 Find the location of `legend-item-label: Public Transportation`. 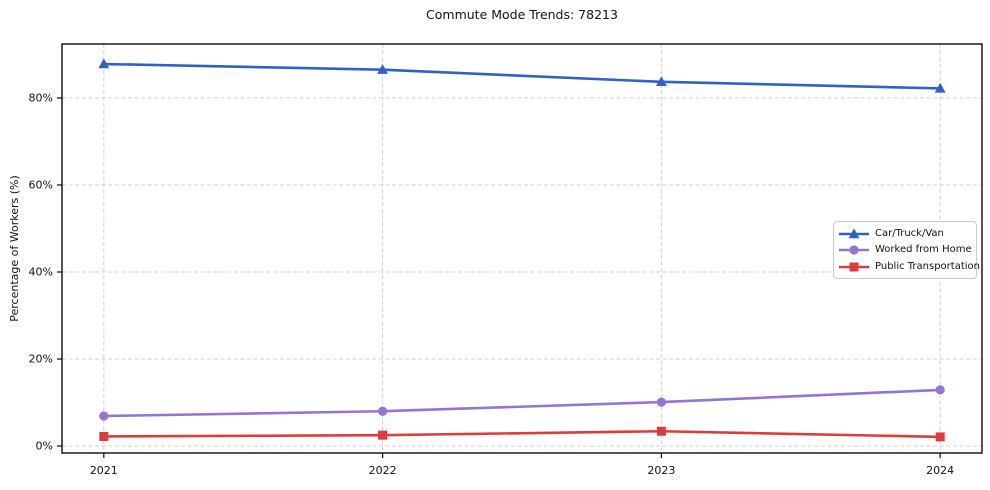

legend-item-label: Public Transportation is located at coordinates (927, 266).